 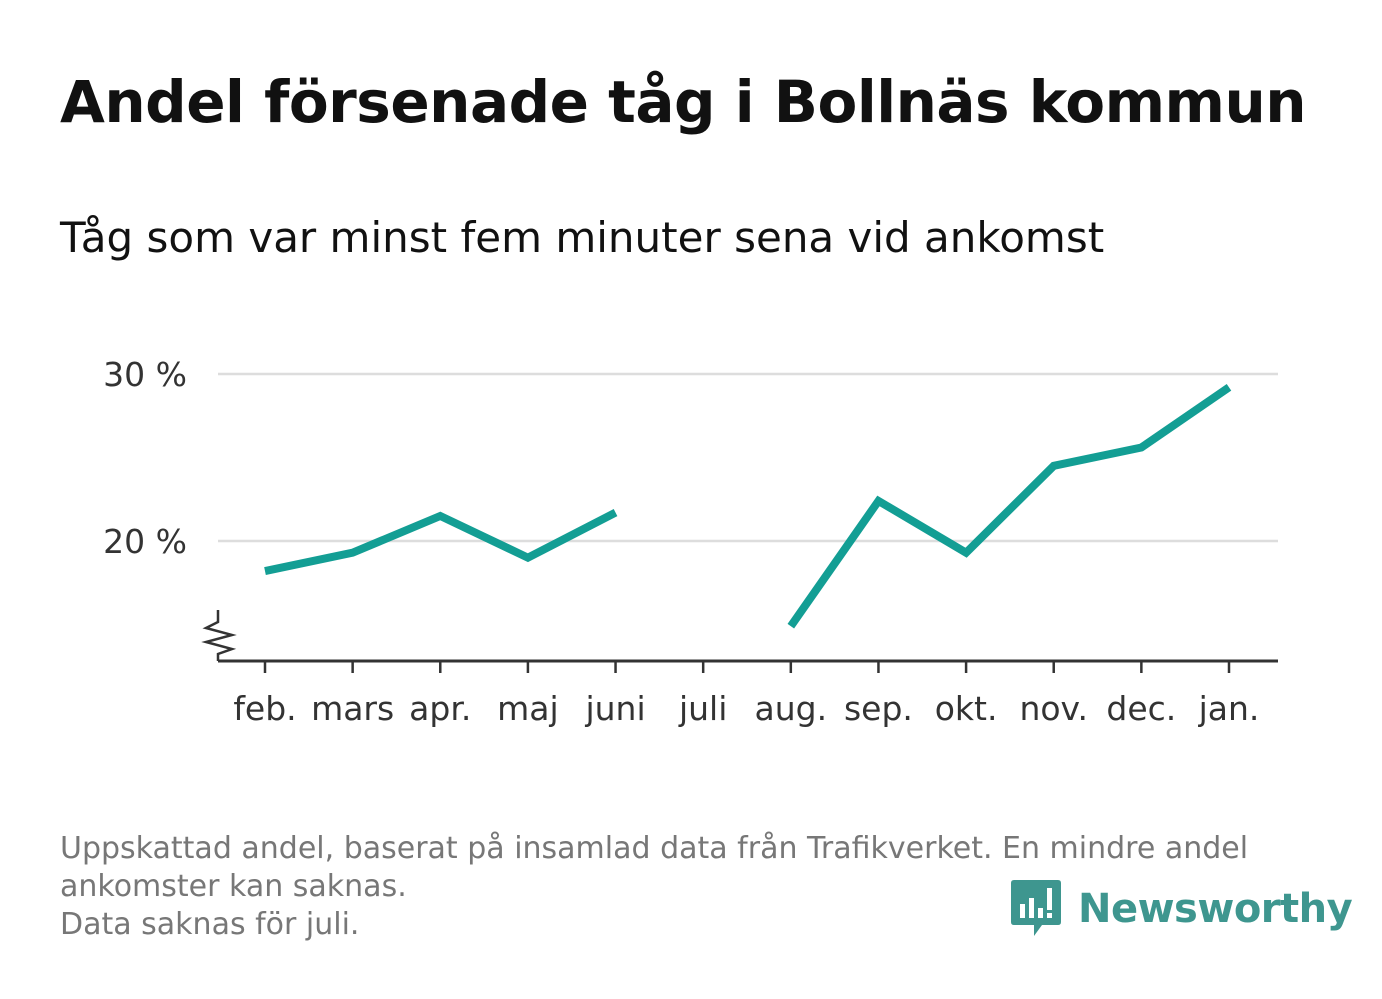 What do you see at coordinates (1053, 708) in the screenshot?
I see `x-tick-label: nov.` at bounding box center [1053, 708].